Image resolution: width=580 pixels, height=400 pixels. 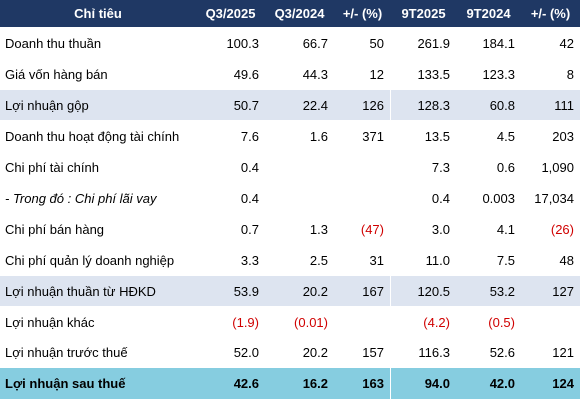 What do you see at coordinates (488, 13) in the screenshot?
I see `header-9t2024: 9T2024` at bounding box center [488, 13].